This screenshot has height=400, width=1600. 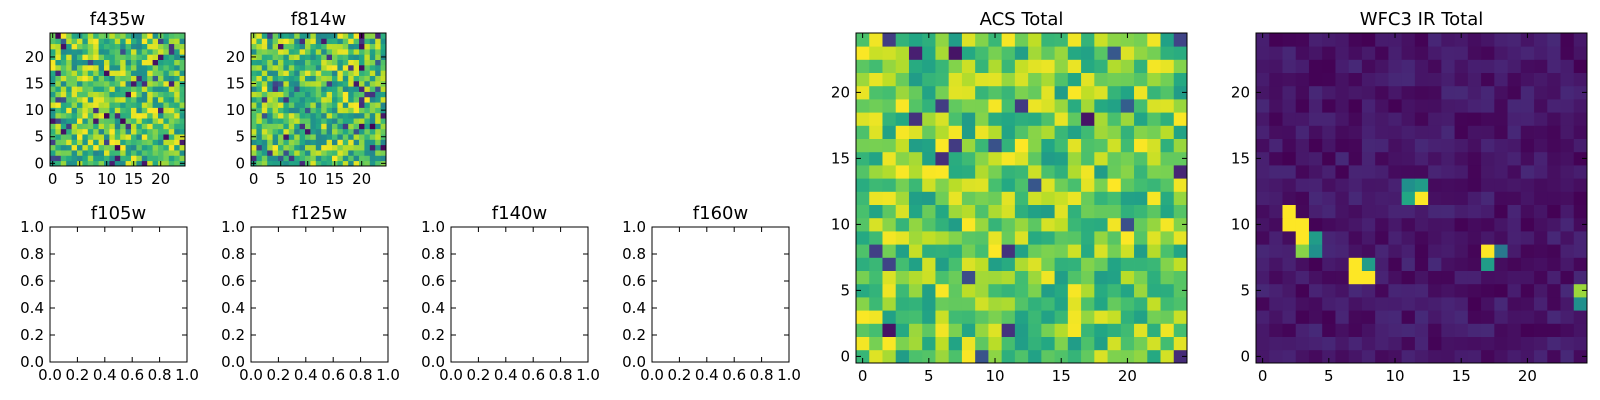 What do you see at coordinates (233, 362) in the screenshot?
I see `y-tick-label: 0.0` at bounding box center [233, 362].